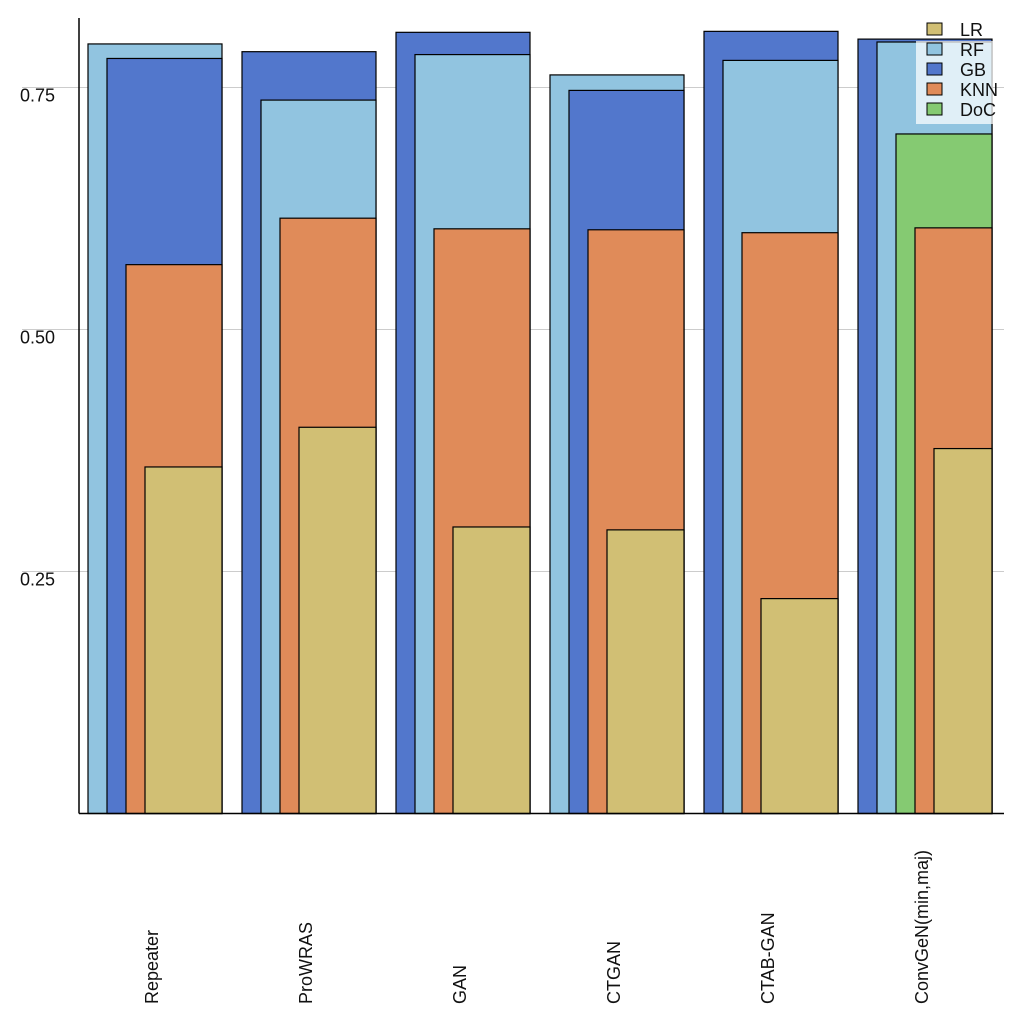  What do you see at coordinates (954, 30) in the screenshot?
I see `legend-item-lr: LR` at bounding box center [954, 30].